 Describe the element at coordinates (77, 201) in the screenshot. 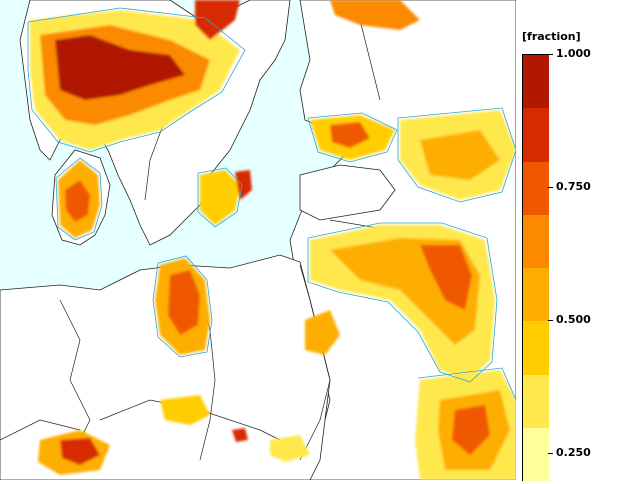

I see `field-denmark-core` at that location.